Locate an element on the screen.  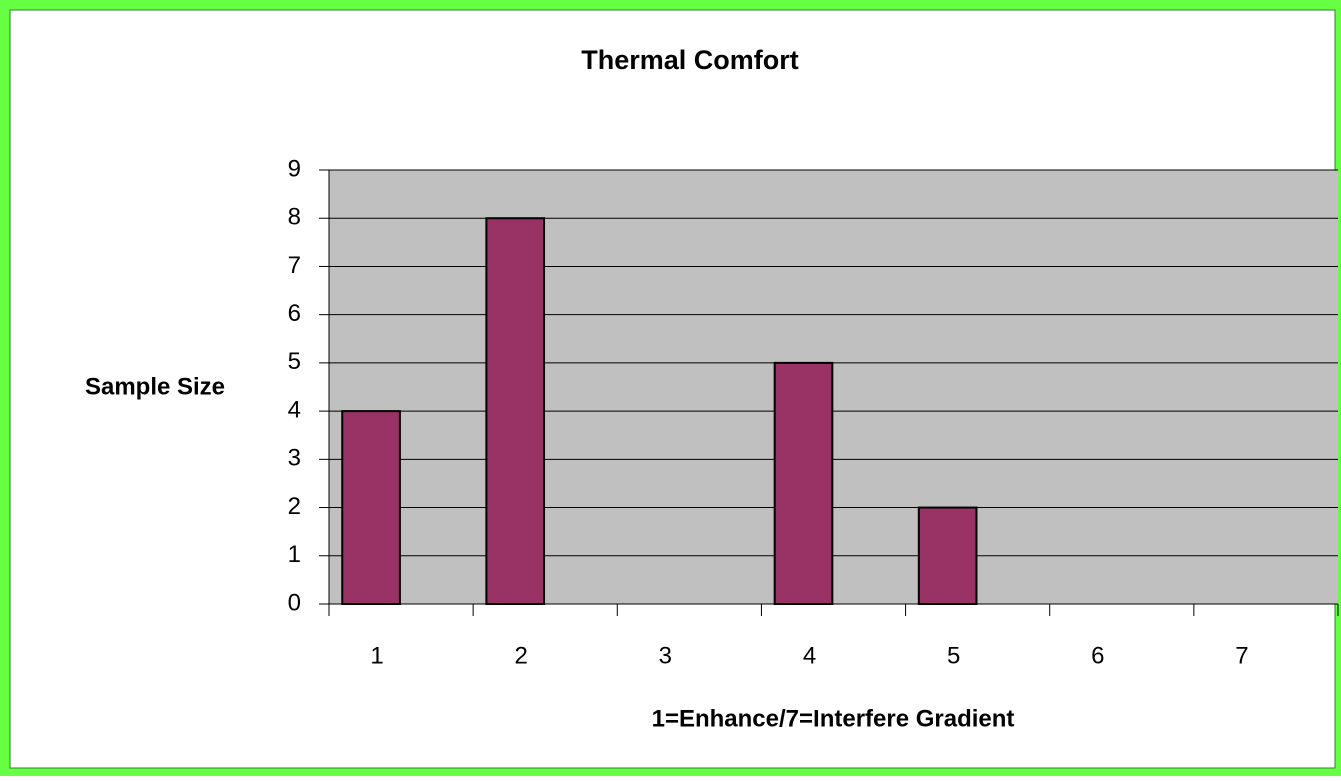
y-axis-label: Sample Size is located at coordinates (155, 386).